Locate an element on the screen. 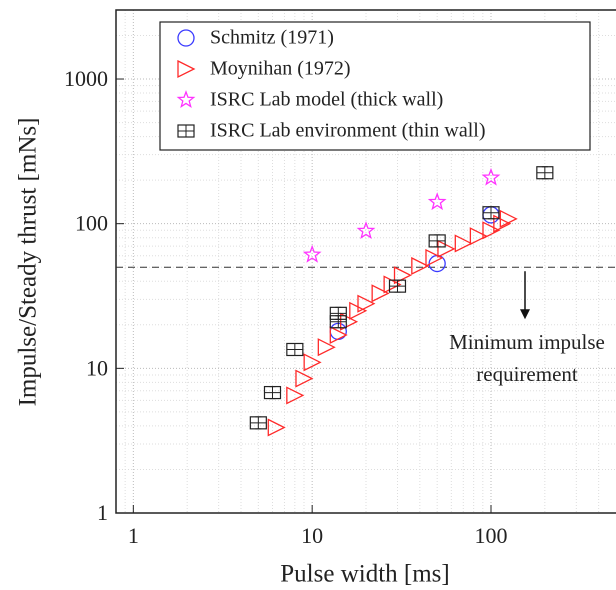 The height and width of the screenshot is (590, 616). legend-label: Schmitz (1971) is located at coordinates (272, 38).